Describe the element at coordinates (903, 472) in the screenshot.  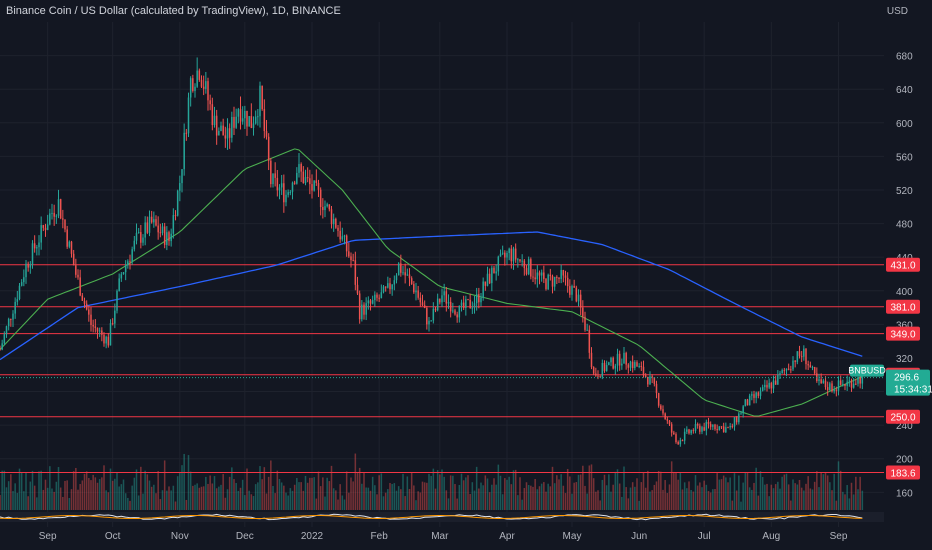
I see `level-tag` at that location.